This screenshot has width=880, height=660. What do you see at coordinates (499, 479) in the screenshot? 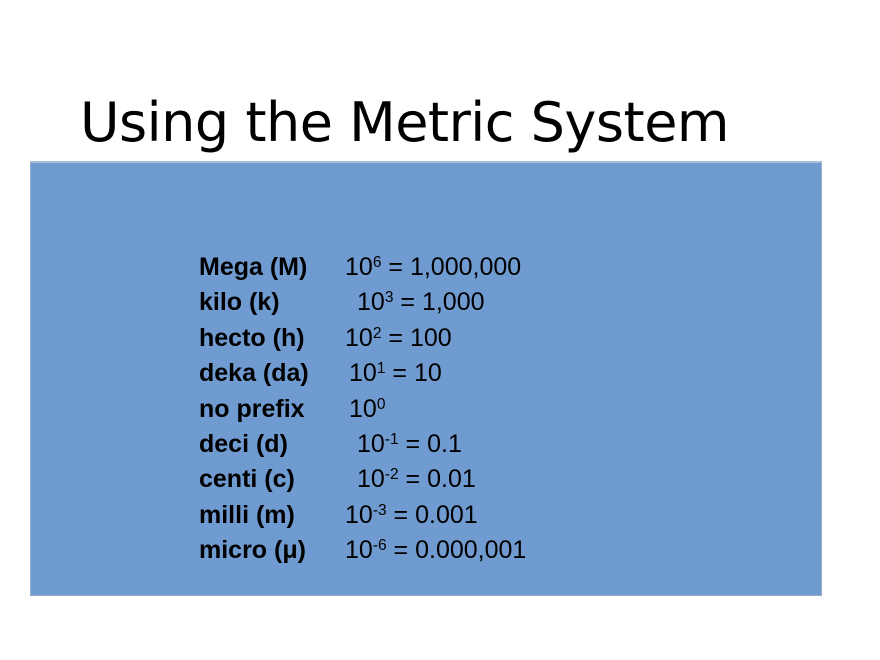
I see `list-item: centi (c) 10-2 = 0.01` at bounding box center [499, 479].